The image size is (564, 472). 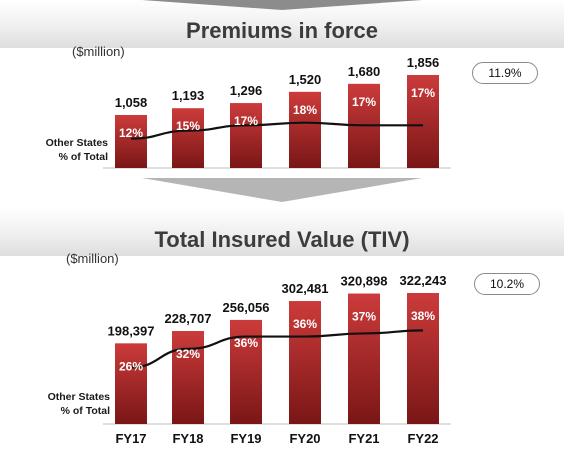 What do you see at coordinates (305, 79) in the screenshot?
I see `bar-value-label: 1,520` at bounding box center [305, 79].